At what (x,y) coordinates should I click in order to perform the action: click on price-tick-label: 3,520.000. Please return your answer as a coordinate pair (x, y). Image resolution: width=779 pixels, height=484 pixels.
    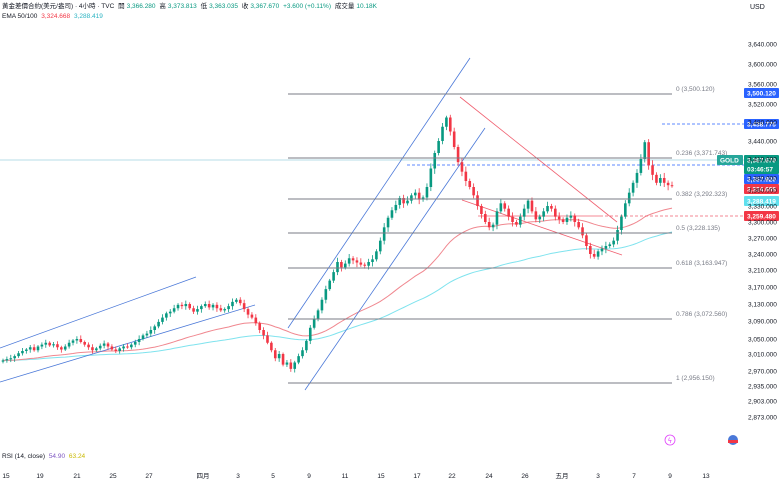
    Looking at the image, I should click on (762, 105).